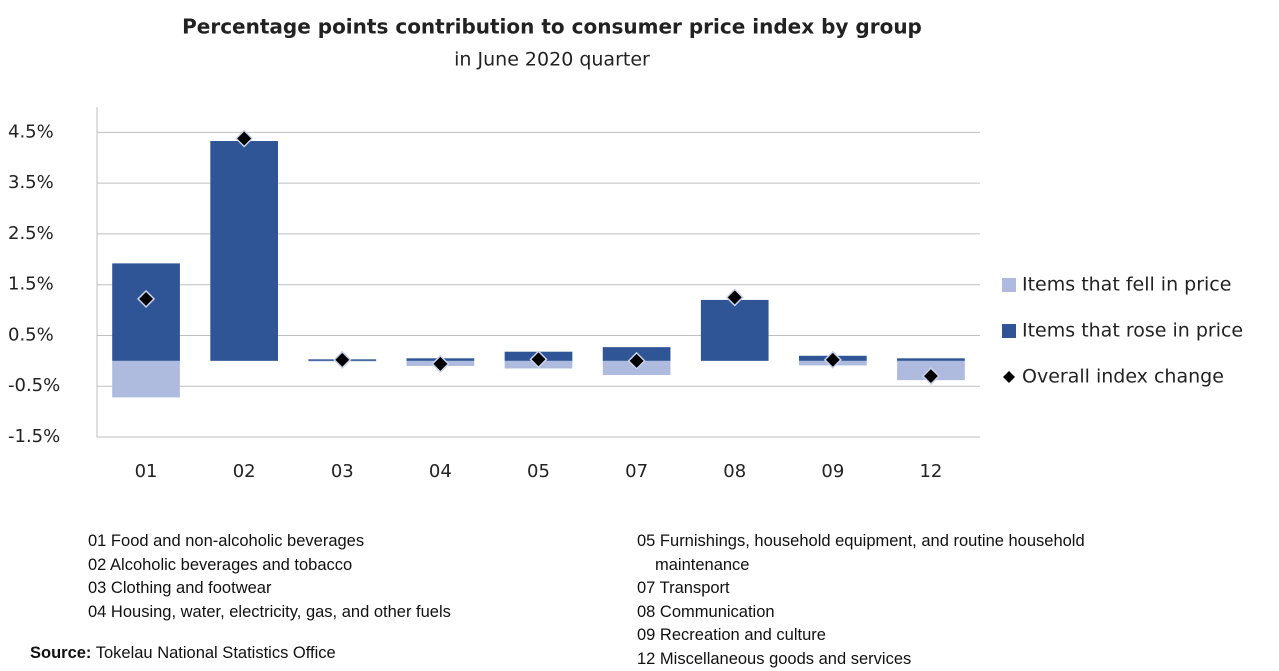 Image resolution: width=1279 pixels, height=671 pixels. I want to click on y-tick-label: 3.5%, so click(31, 182).